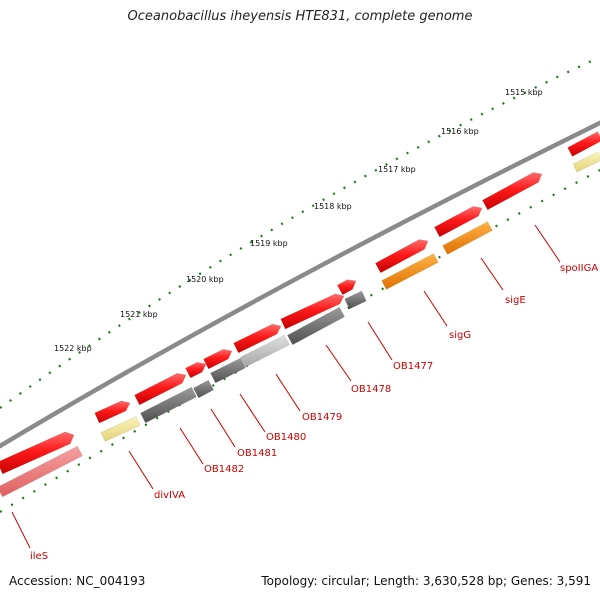 The height and width of the screenshot is (600, 600). What do you see at coordinates (460, 131) in the screenshot?
I see `scale-label: 1516 kbp` at bounding box center [460, 131].